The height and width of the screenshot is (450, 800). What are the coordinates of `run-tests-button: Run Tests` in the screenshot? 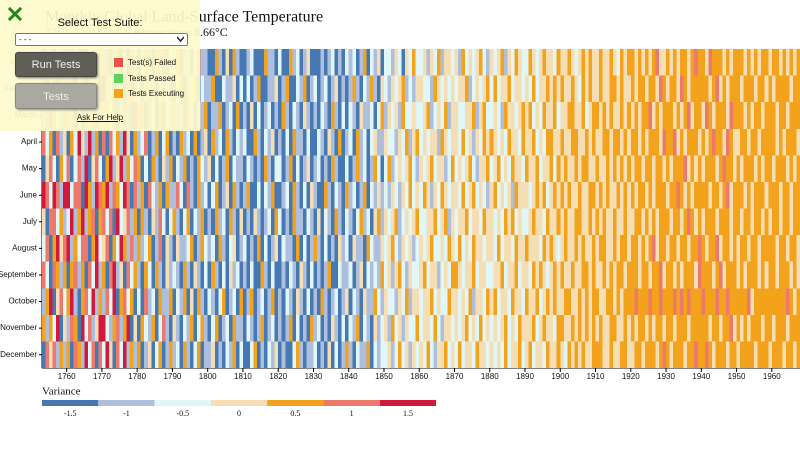 It's located at (56, 64).